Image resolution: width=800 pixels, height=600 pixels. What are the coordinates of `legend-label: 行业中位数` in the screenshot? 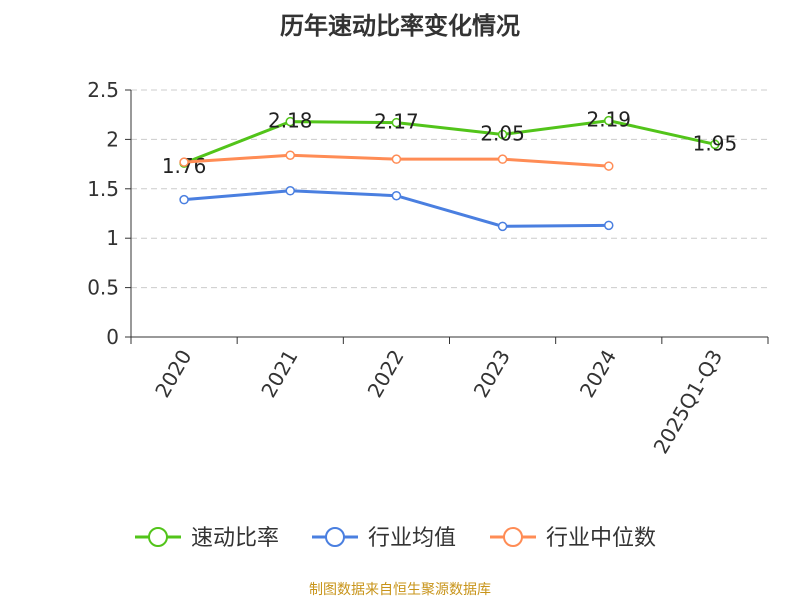 It's located at (601, 538).